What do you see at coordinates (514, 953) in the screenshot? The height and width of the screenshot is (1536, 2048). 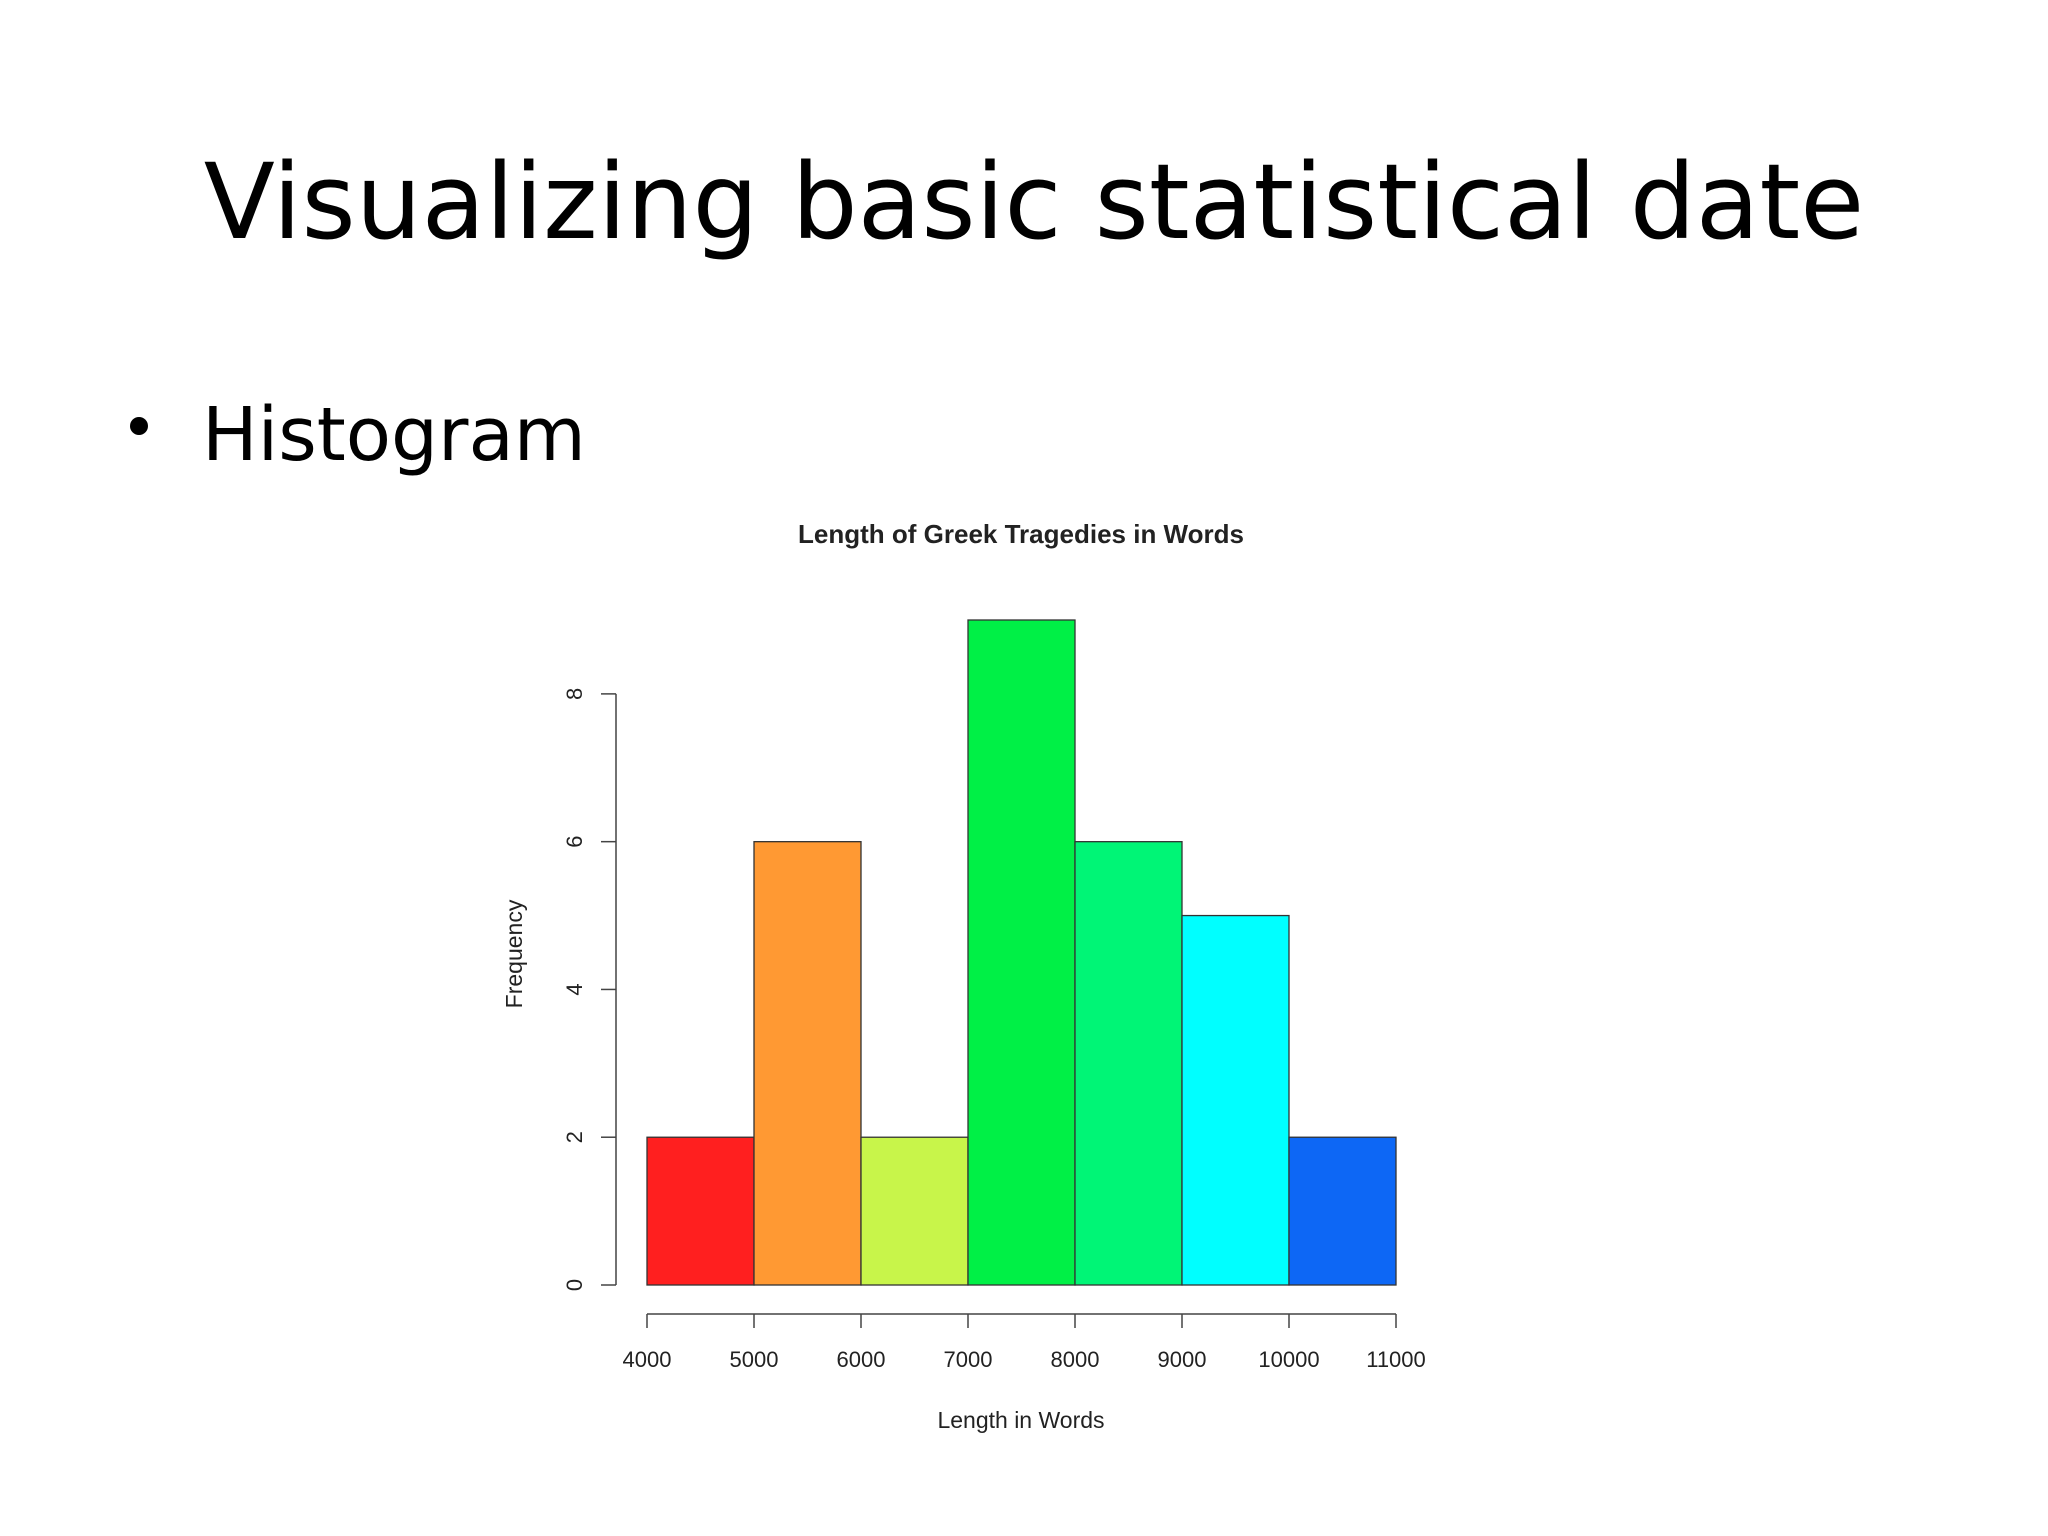 I see `y-axis-label: Frequency` at bounding box center [514, 953].